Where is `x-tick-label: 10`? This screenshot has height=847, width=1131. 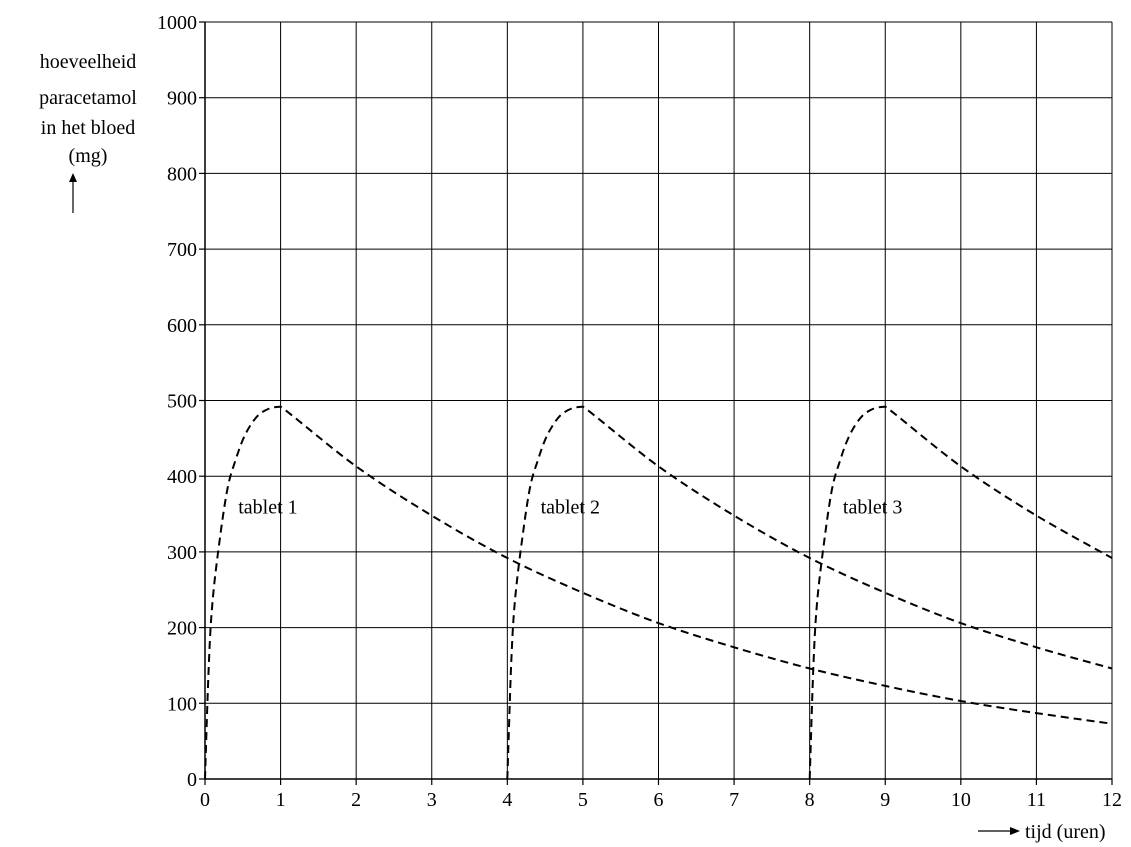 x-tick-label: 10 is located at coordinates (961, 800).